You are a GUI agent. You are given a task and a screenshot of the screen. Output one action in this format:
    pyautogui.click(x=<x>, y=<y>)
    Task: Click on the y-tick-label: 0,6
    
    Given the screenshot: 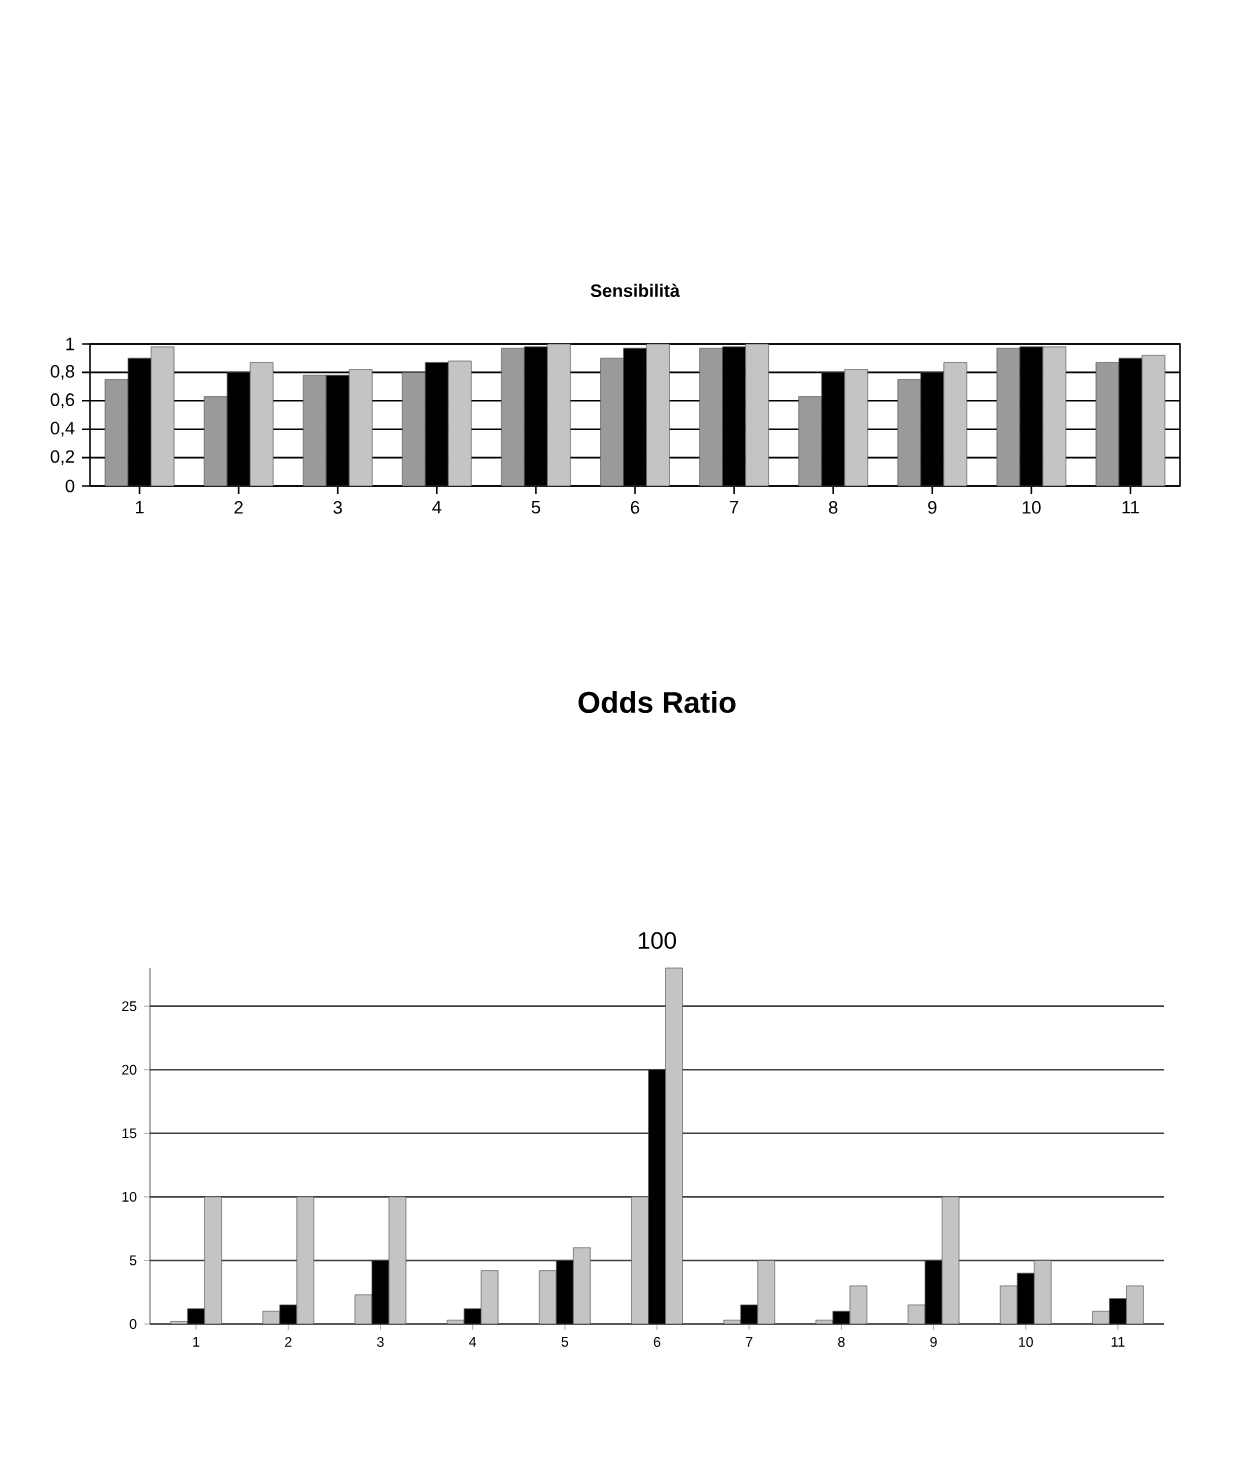 What is the action you would take?
    pyautogui.click(x=62, y=401)
    